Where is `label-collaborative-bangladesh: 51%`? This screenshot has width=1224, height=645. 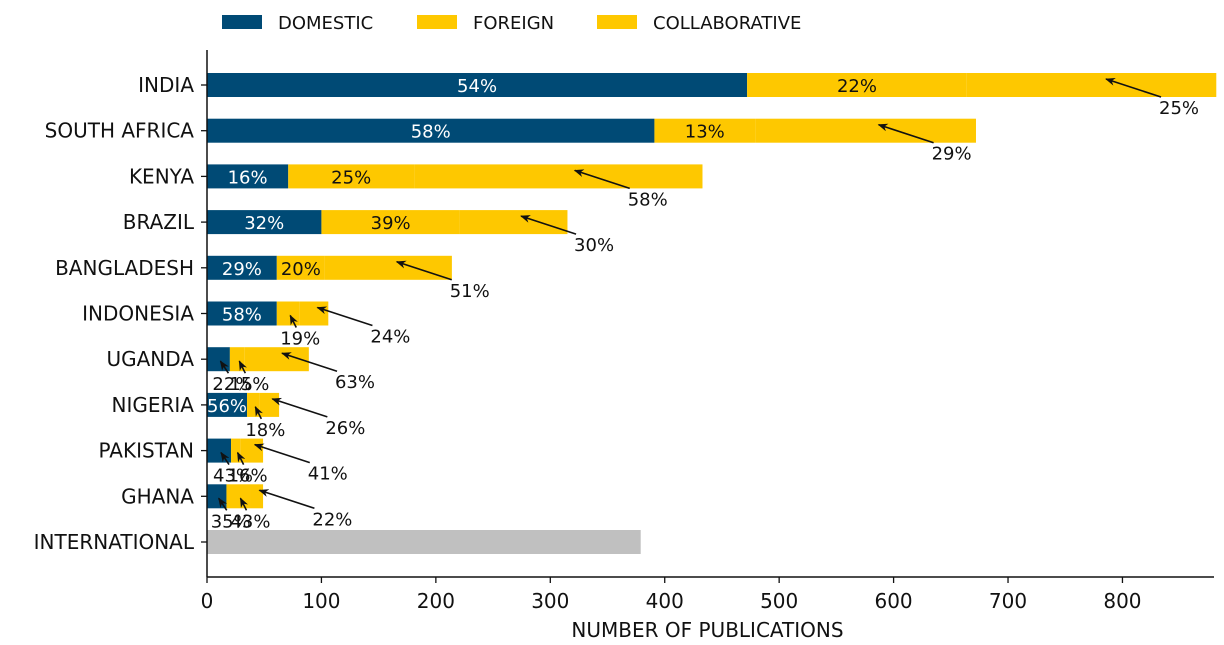
label-collaborative-bangladesh: 51% is located at coordinates (470, 291).